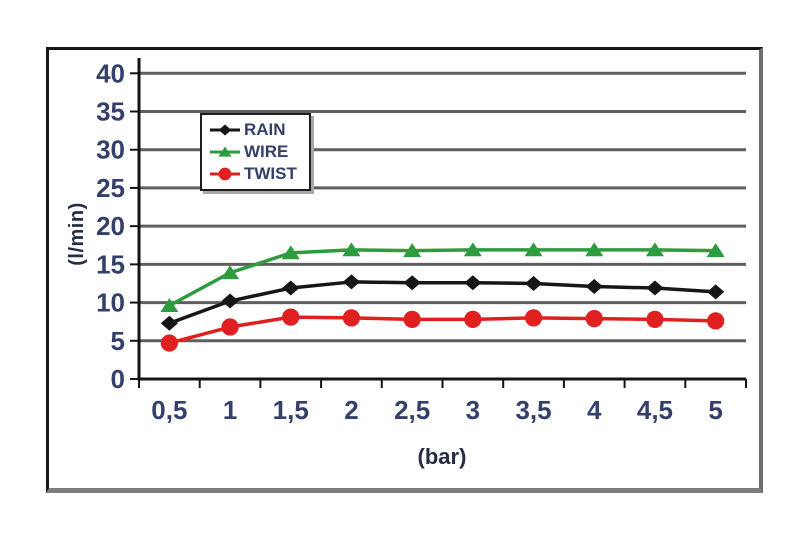 The image size is (800, 537). I want to click on legend: RAIN WIRE TWIST, so click(255, 152).